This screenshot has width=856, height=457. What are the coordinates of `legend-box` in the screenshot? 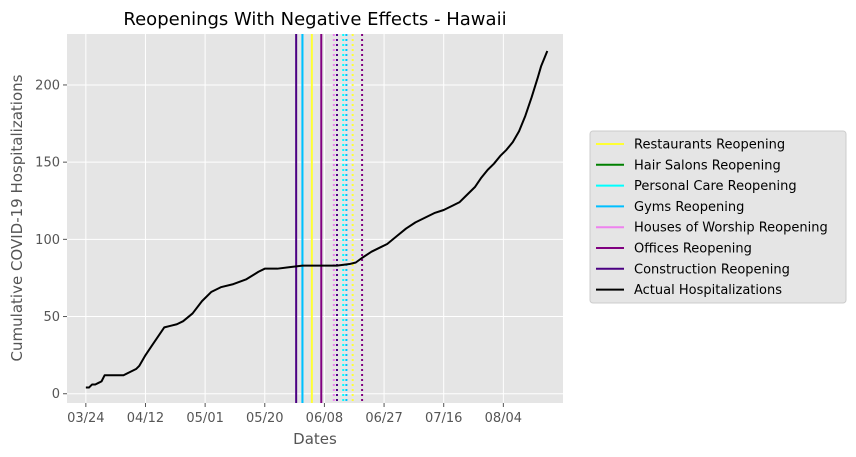 It's located at (718, 217).